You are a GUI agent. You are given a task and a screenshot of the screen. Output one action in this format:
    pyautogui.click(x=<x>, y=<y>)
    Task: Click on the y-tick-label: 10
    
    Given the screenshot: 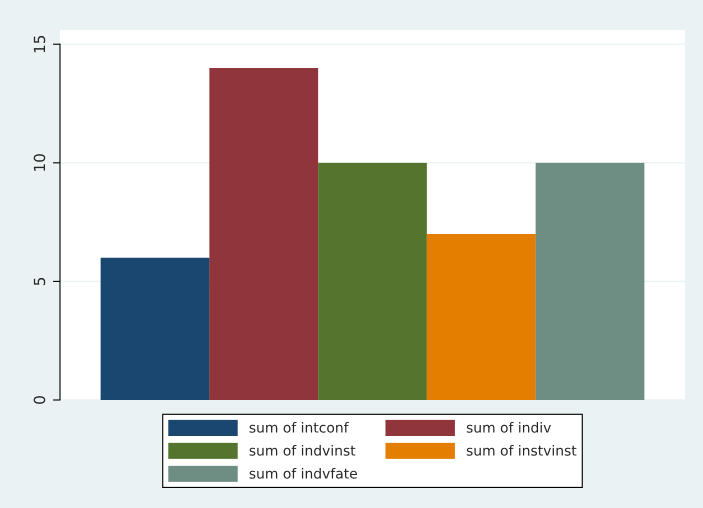 What is the action you would take?
    pyautogui.click(x=40, y=162)
    